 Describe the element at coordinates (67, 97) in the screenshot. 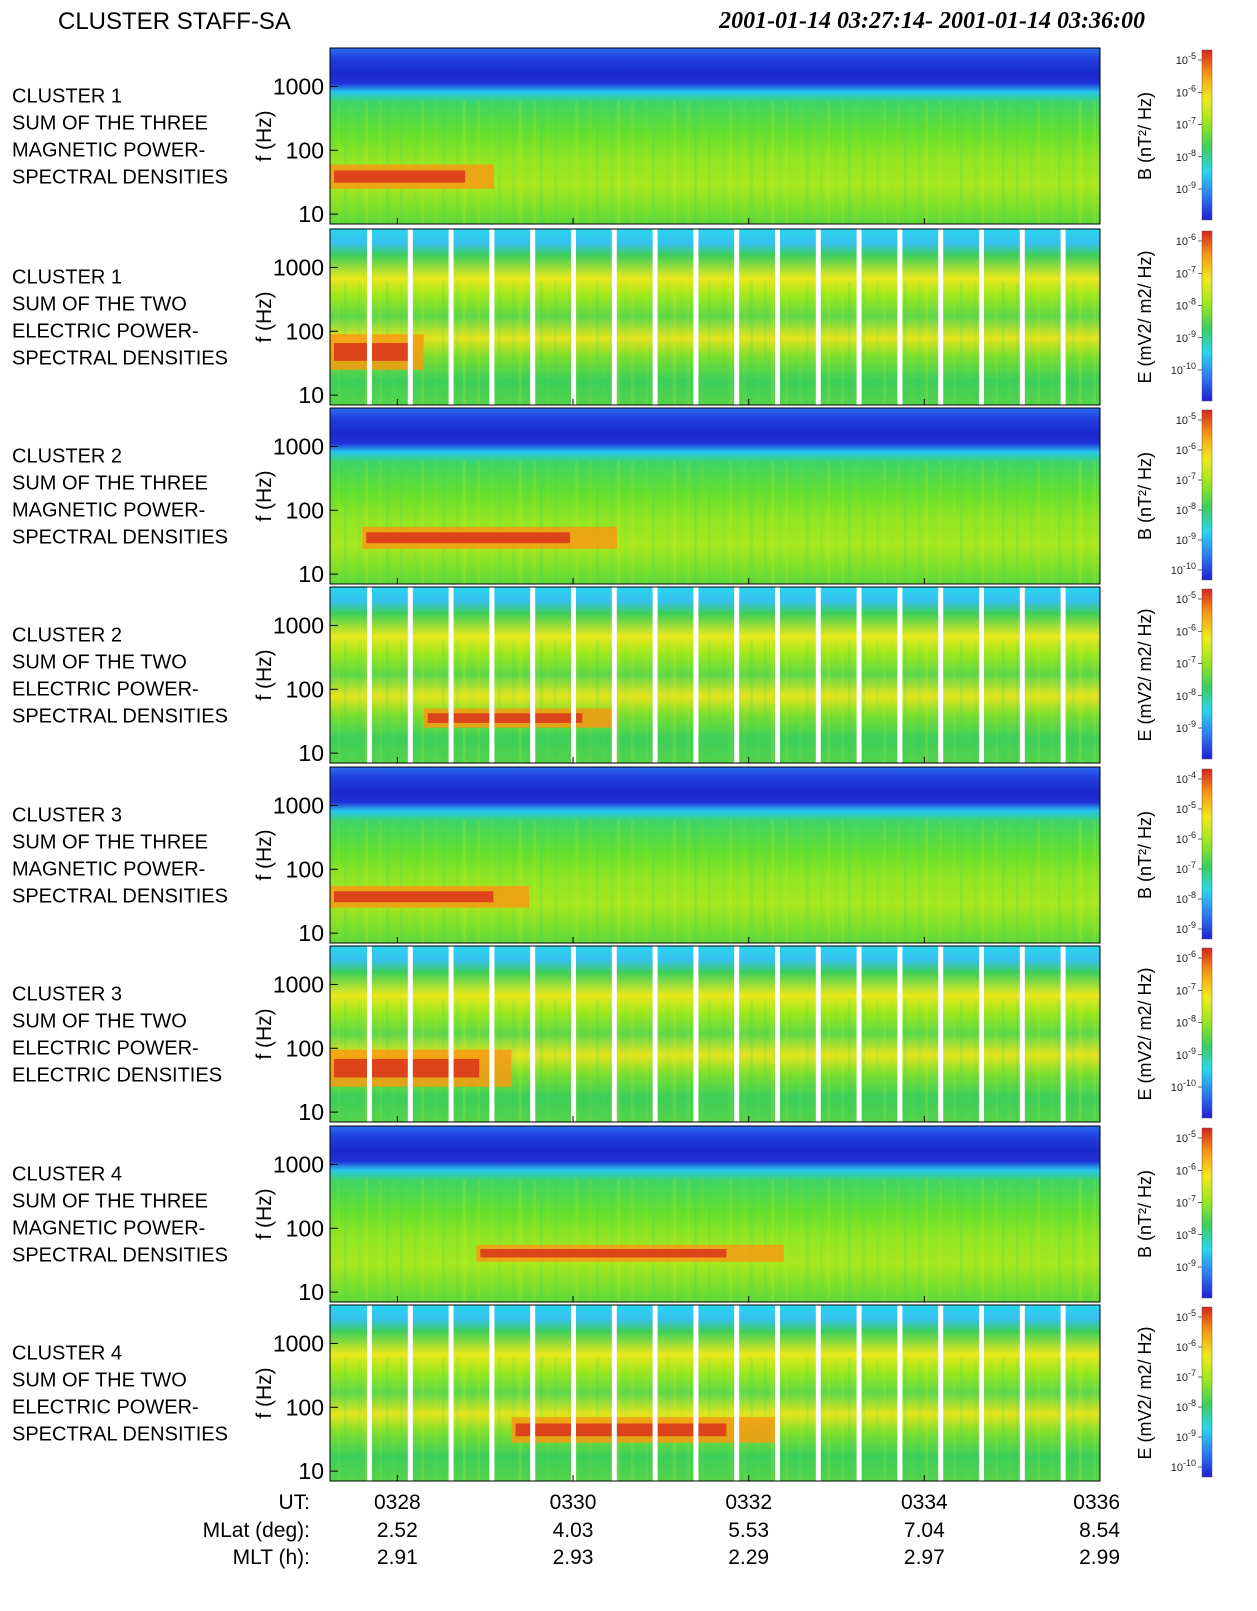

I see `panel-description-line: CLUSTER 1` at that location.